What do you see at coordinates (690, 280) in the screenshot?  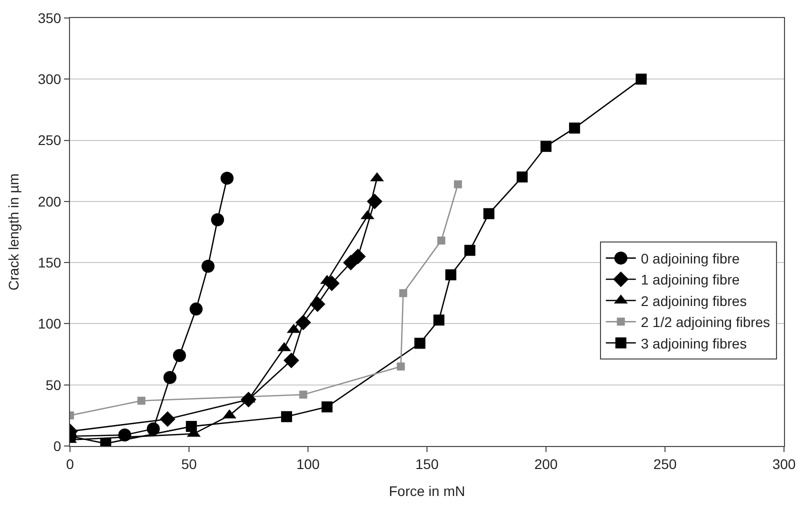 I see `legend-label: 1 adjoining fibre` at bounding box center [690, 280].